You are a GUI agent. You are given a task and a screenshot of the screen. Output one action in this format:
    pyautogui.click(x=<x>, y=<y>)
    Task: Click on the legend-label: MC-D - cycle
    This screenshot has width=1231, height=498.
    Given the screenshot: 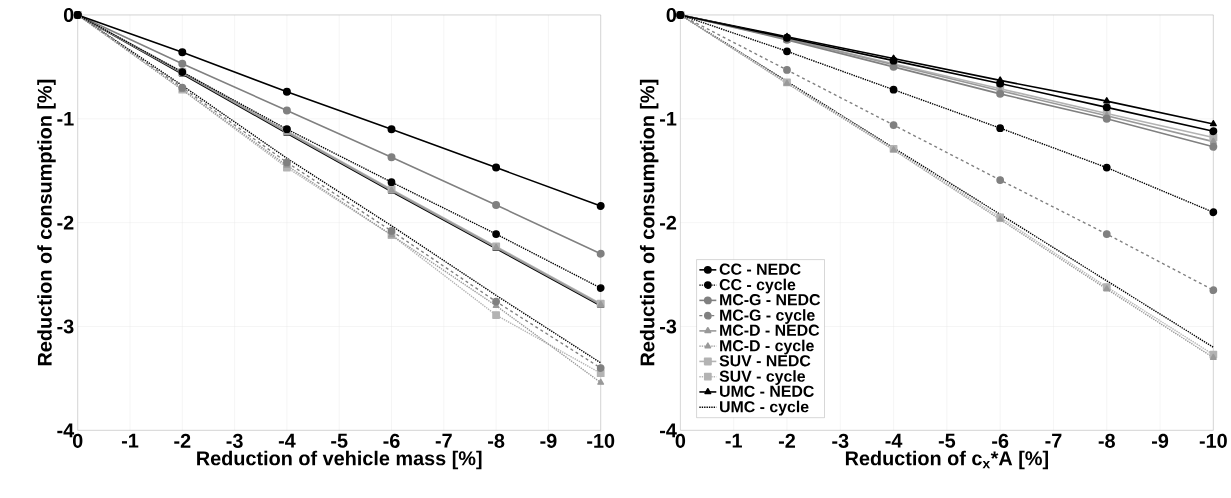 What is the action you would take?
    pyautogui.click(x=767, y=347)
    